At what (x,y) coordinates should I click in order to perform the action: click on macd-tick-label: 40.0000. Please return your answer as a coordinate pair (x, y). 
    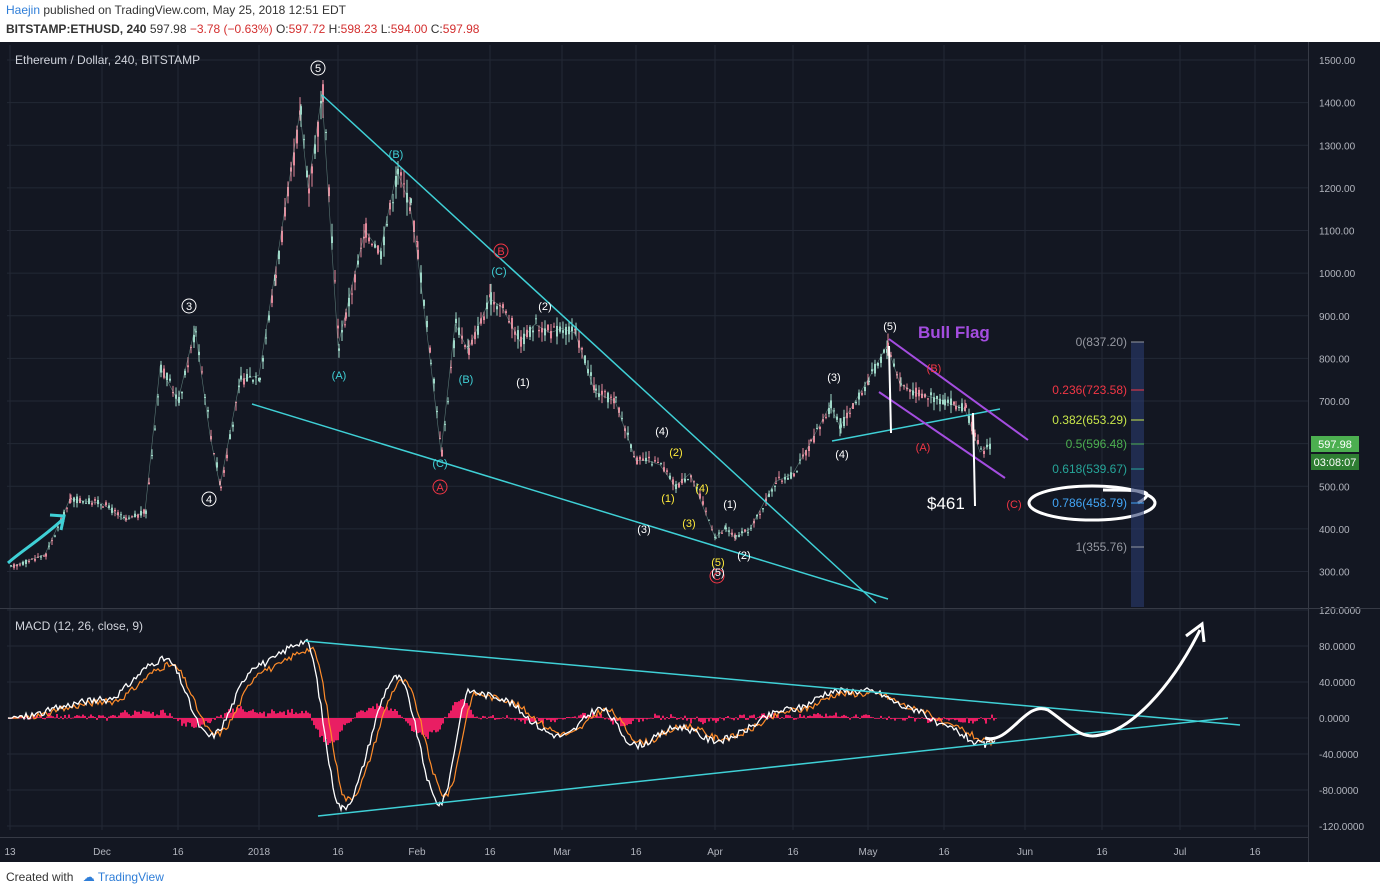
    Looking at the image, I should click on (1337, 683).